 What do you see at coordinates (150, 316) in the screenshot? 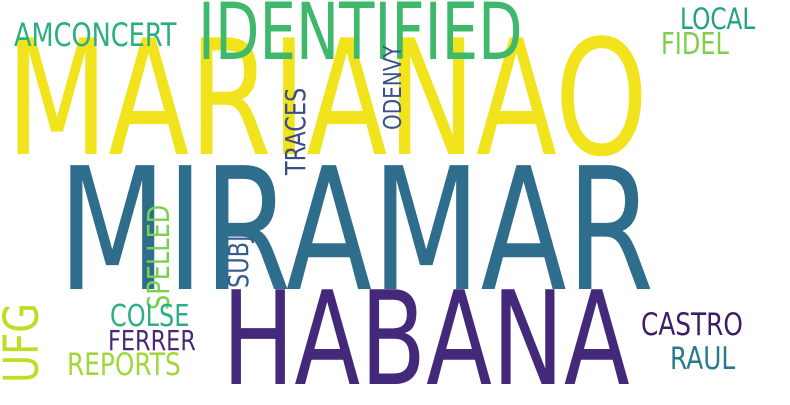
I see `word-colse: COLSE` at bounding box center [150, 316].